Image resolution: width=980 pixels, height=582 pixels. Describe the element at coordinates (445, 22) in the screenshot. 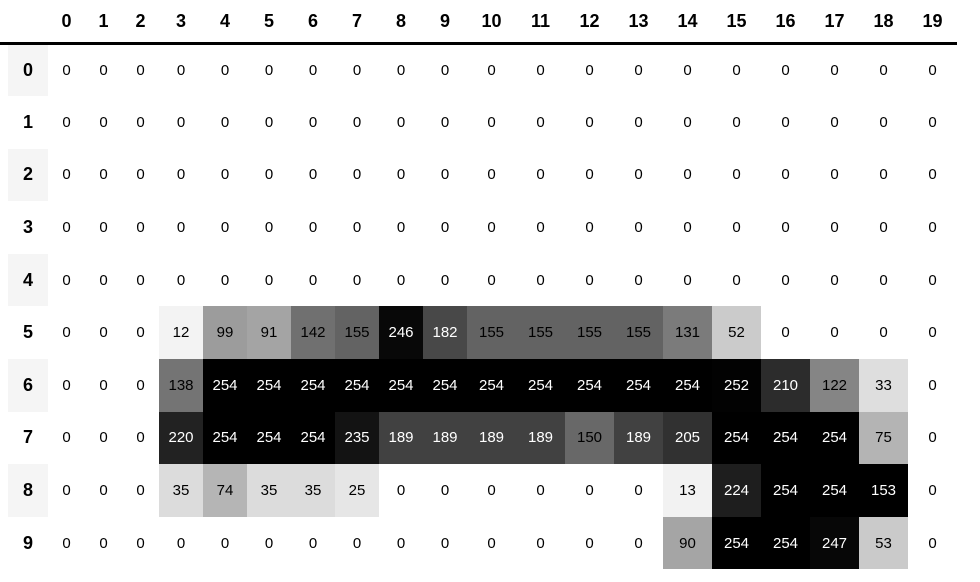

I see `column-header: 9` at that location.